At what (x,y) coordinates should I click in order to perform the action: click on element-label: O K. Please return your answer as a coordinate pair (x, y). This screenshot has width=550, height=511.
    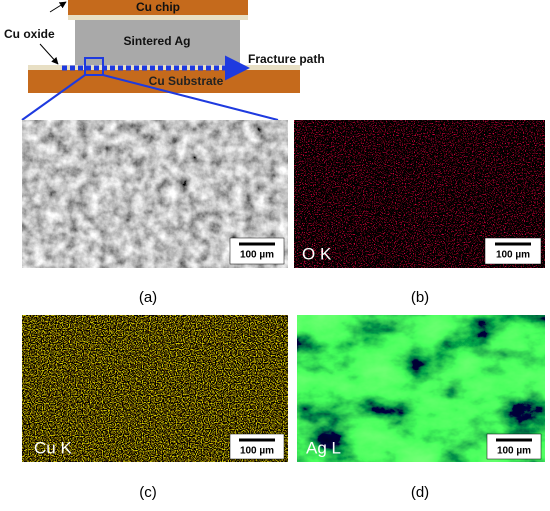
    Looking at the image, I should click on (317, 253).